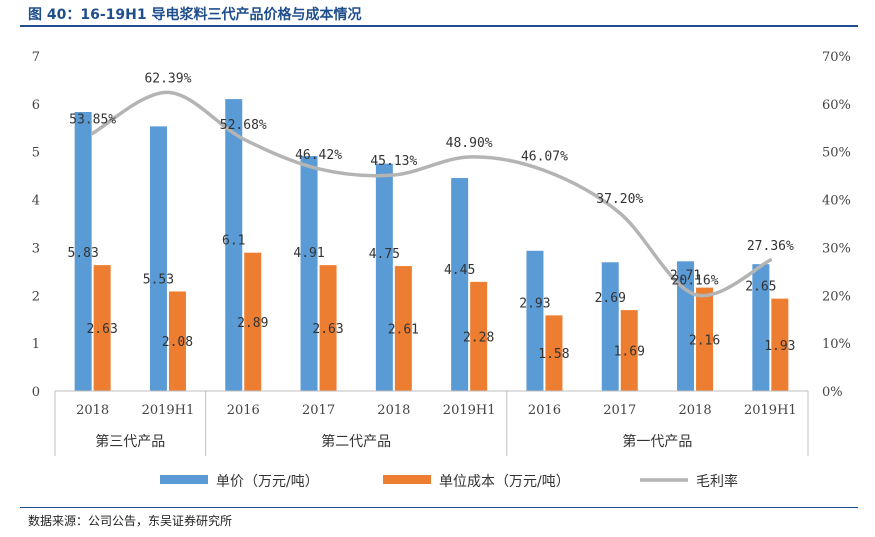  I want to click on y2-tick-label: 40%, so click(836, 201).